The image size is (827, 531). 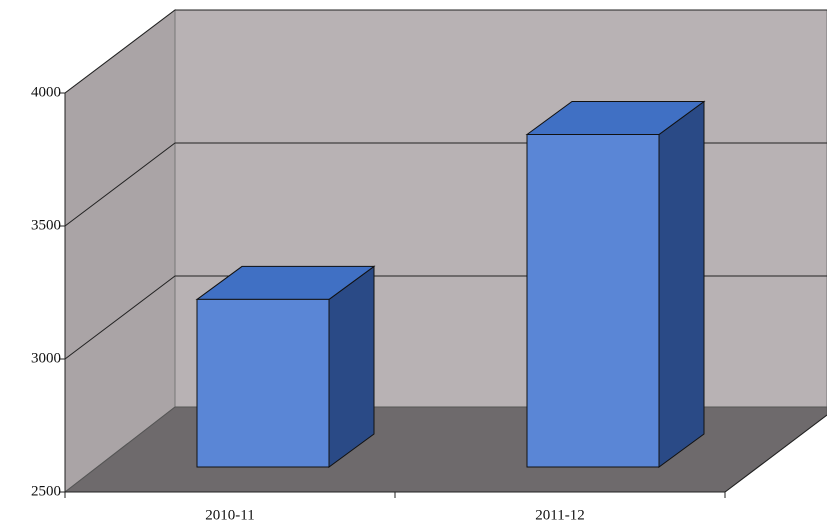 I want to click on y-tick-label: 4000, so click(x=46, y=92).